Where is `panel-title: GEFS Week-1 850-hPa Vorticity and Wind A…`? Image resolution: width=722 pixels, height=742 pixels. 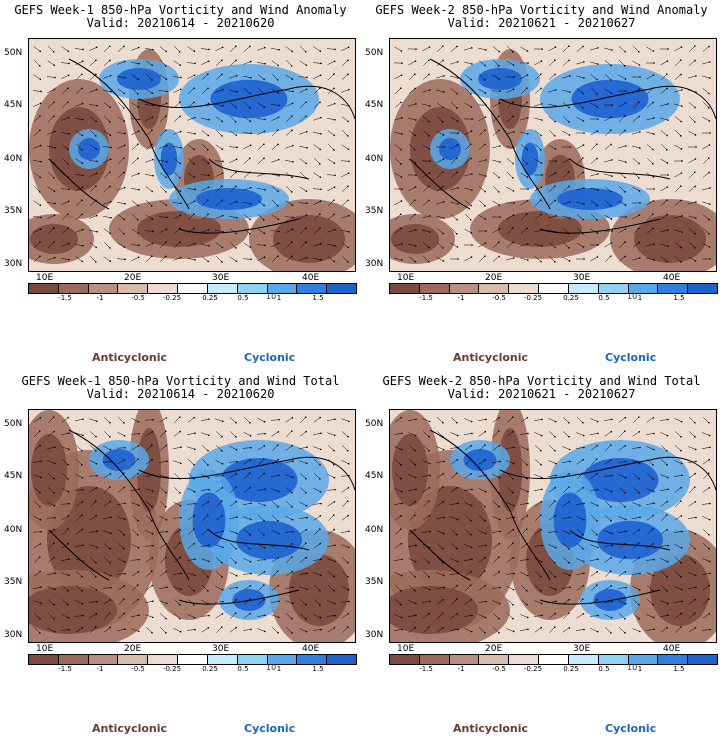
panel-title: GEFS Week-1 850-hPa Vorticity and Wind A… is located at coordinates (180, 17).